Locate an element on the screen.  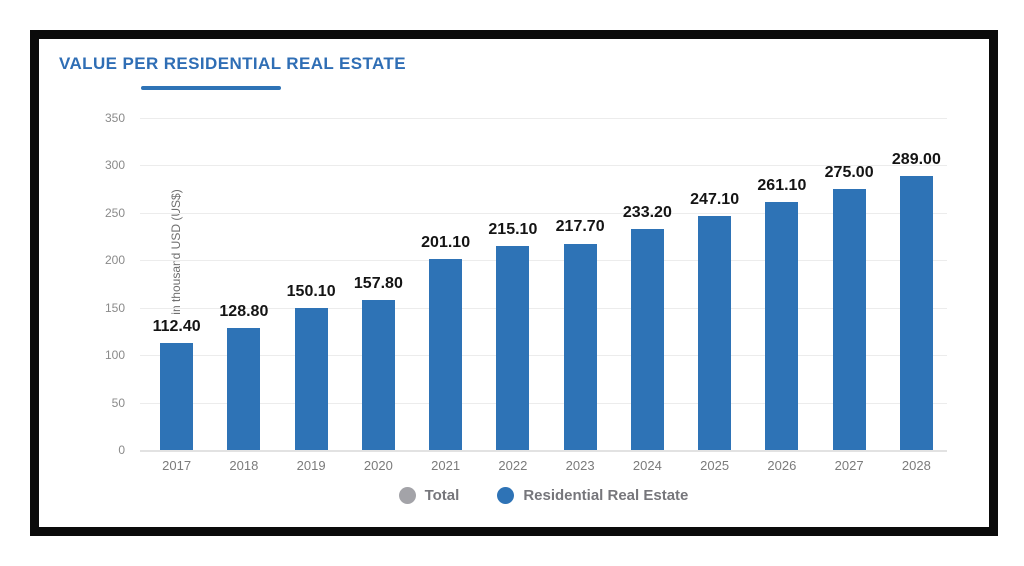
x-tick-label-2025: 2025 is located at coordinates (715, 465).